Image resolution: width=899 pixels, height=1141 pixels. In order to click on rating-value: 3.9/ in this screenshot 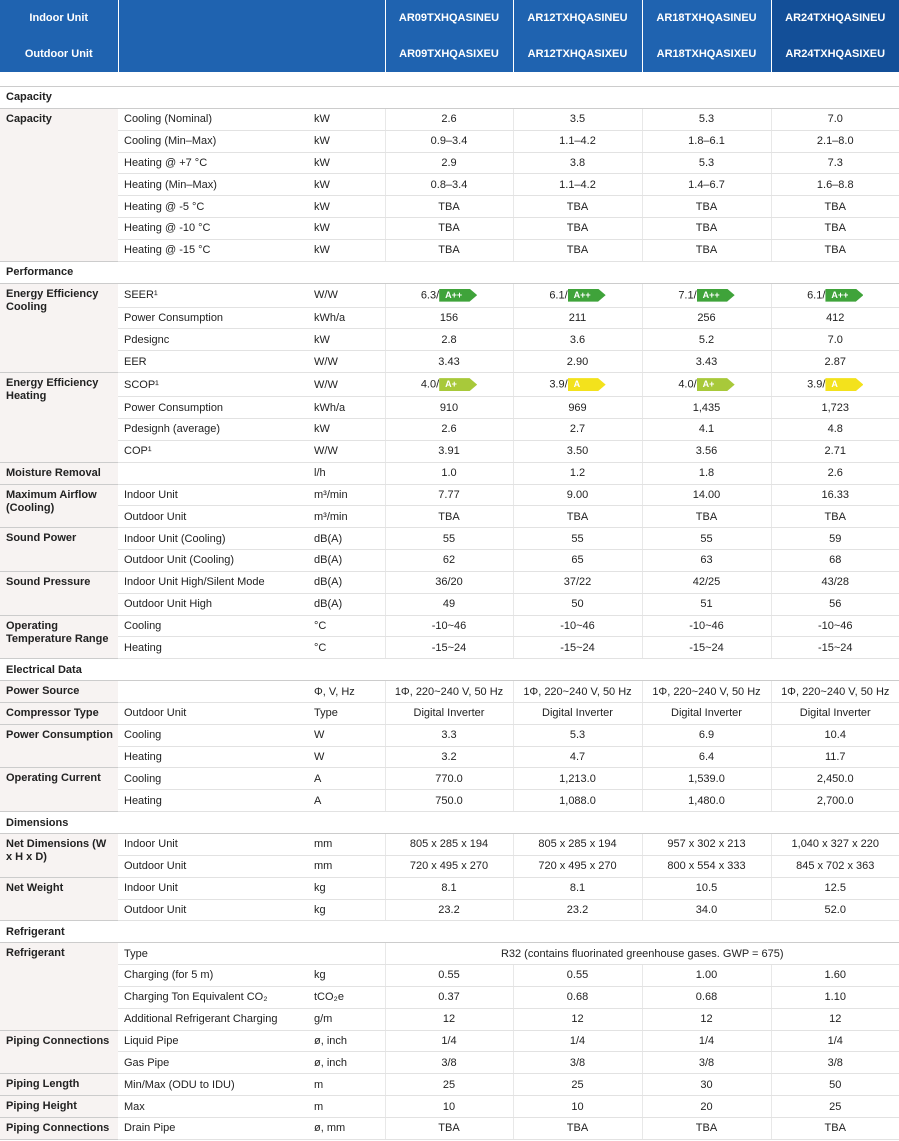, I will do `click(558, 384)`.